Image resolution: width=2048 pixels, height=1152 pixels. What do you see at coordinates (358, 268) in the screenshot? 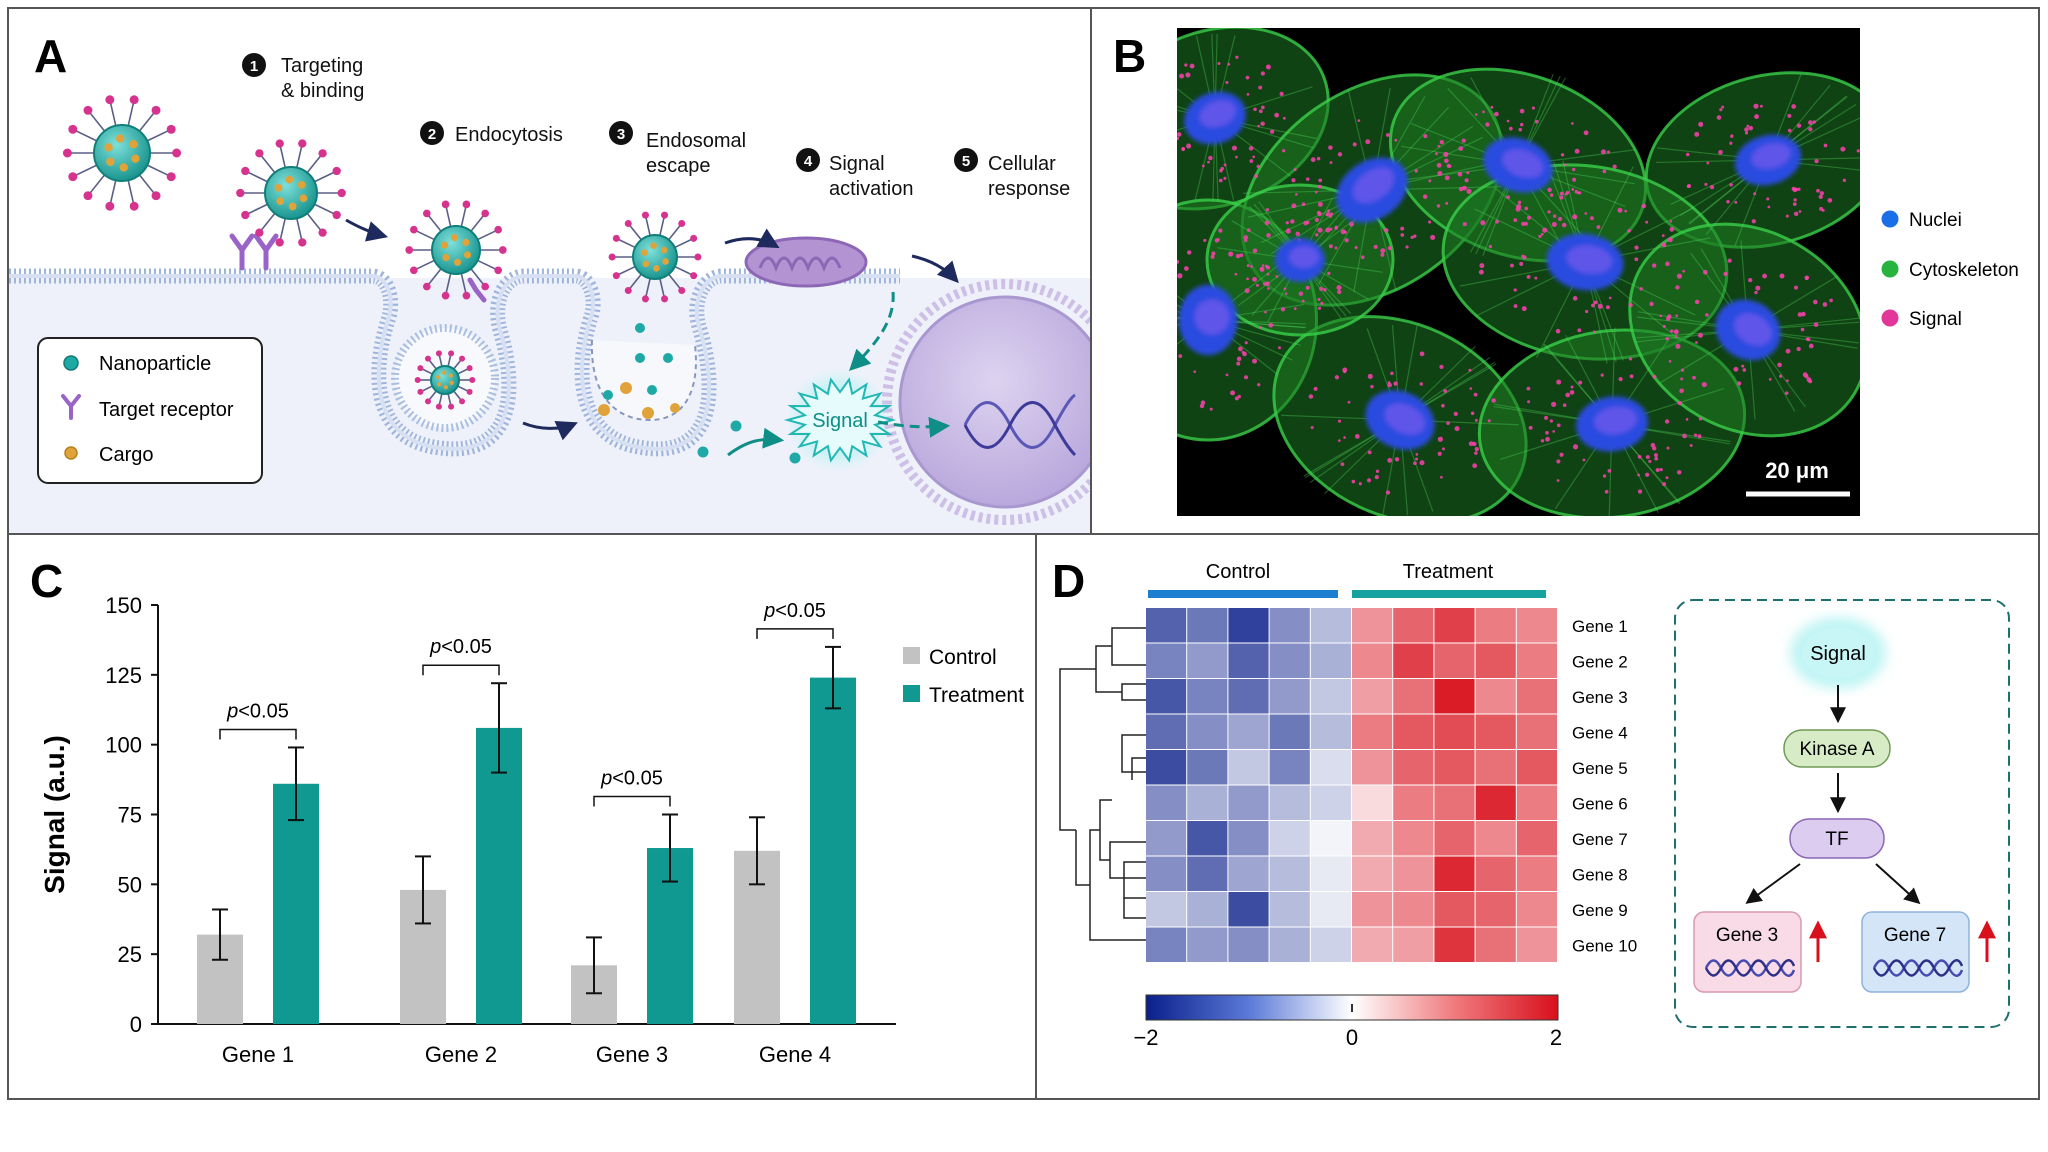
I see `target-receptors` at bounding box center [358, 268].